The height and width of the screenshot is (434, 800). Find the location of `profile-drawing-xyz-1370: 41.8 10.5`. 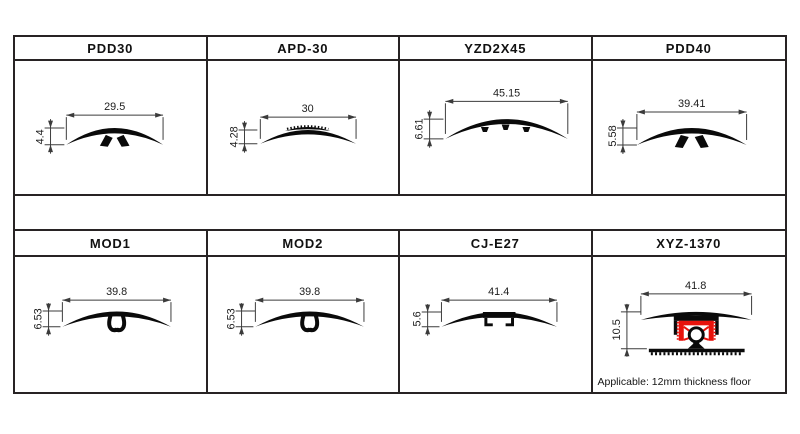

profile-drawing-xyz-1370: 41.8 10.5 is located at coordinates (681, 318).